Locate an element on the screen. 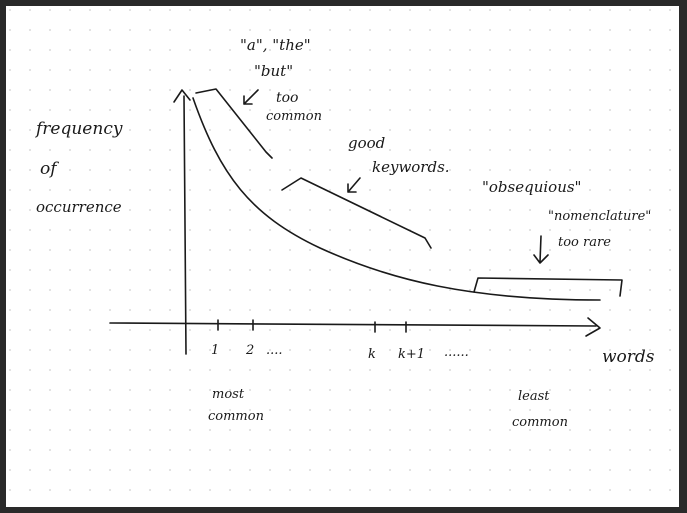 This screenshot has width=687, height=513. bracket-too-rare is located at coordinates (548, 287).